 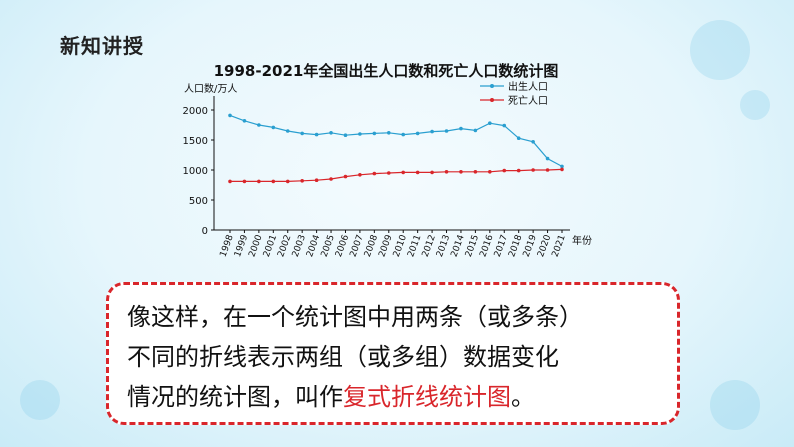 I want to click on section-title: 新知讲授, so click(x=102, y=46).